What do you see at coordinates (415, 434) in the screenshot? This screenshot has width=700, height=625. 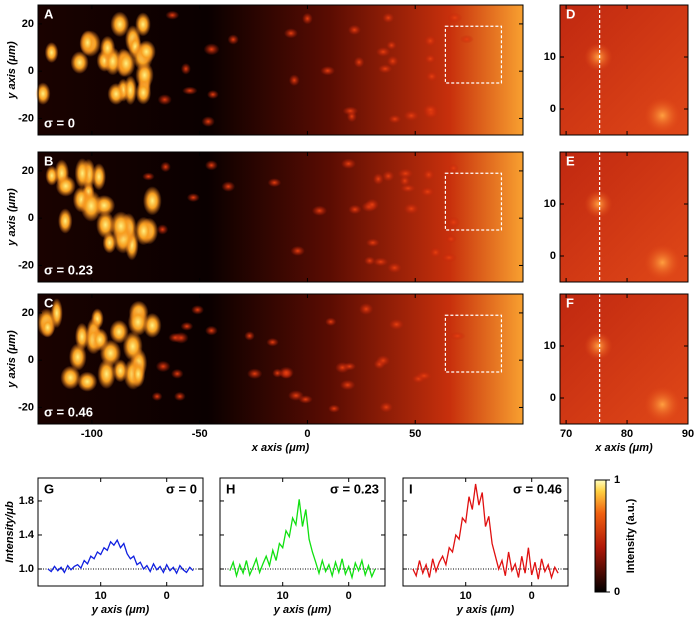 I see `x-tick-label: 50` at bounding box center [415, 434].